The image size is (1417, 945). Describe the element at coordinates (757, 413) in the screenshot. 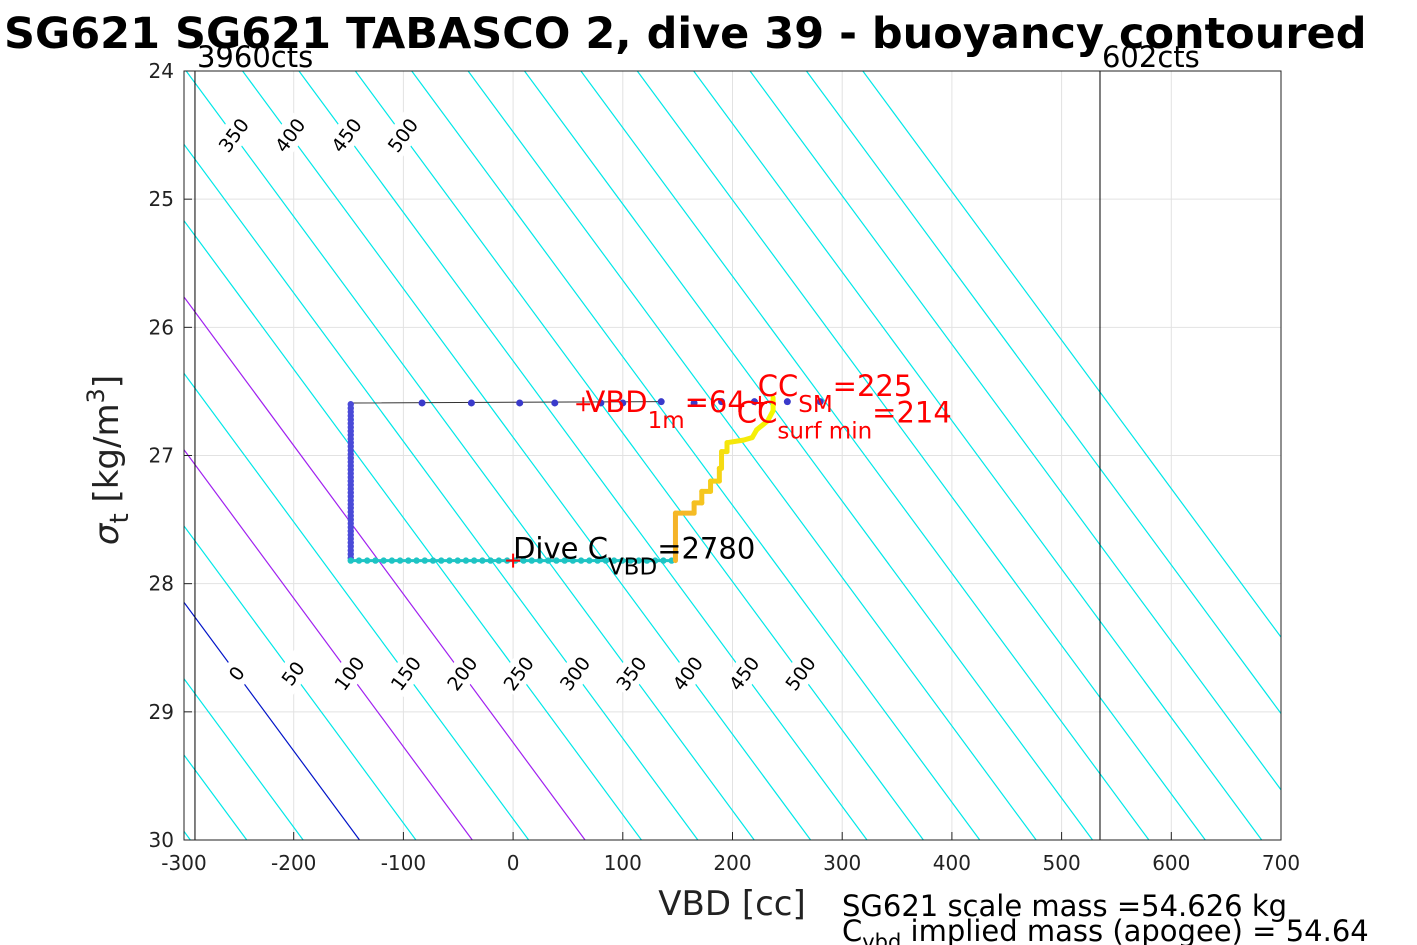

I see `annotation-cc-surf-min-main: CC` at that location.